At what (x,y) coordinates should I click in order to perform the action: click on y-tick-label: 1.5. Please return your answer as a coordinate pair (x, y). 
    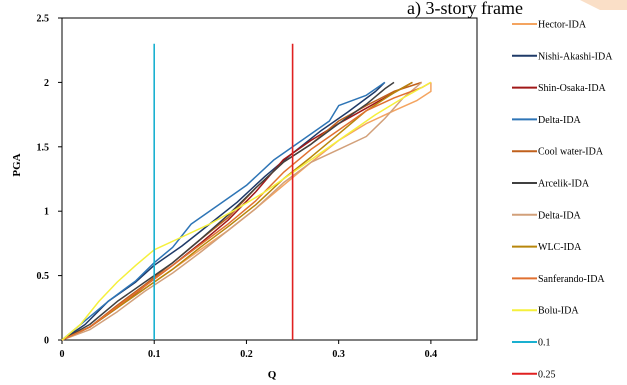
    Looking at the image, I should click on (43, 147).